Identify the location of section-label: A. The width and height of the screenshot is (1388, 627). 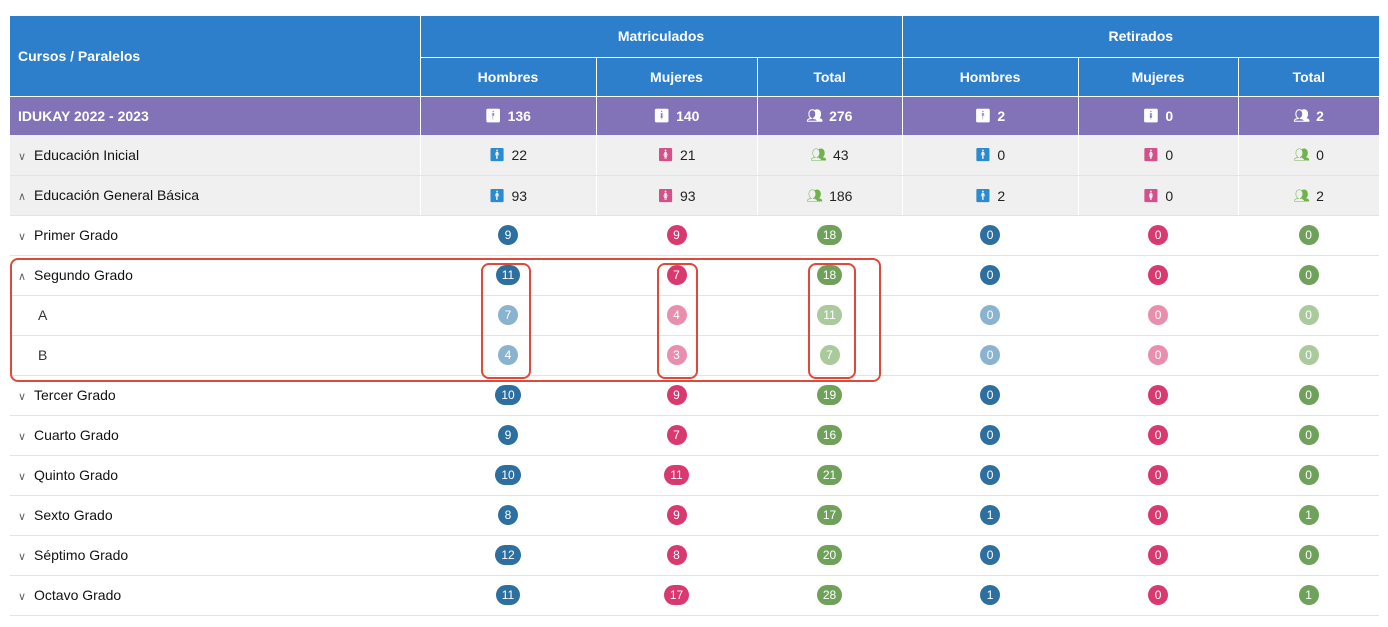
(43, 315).